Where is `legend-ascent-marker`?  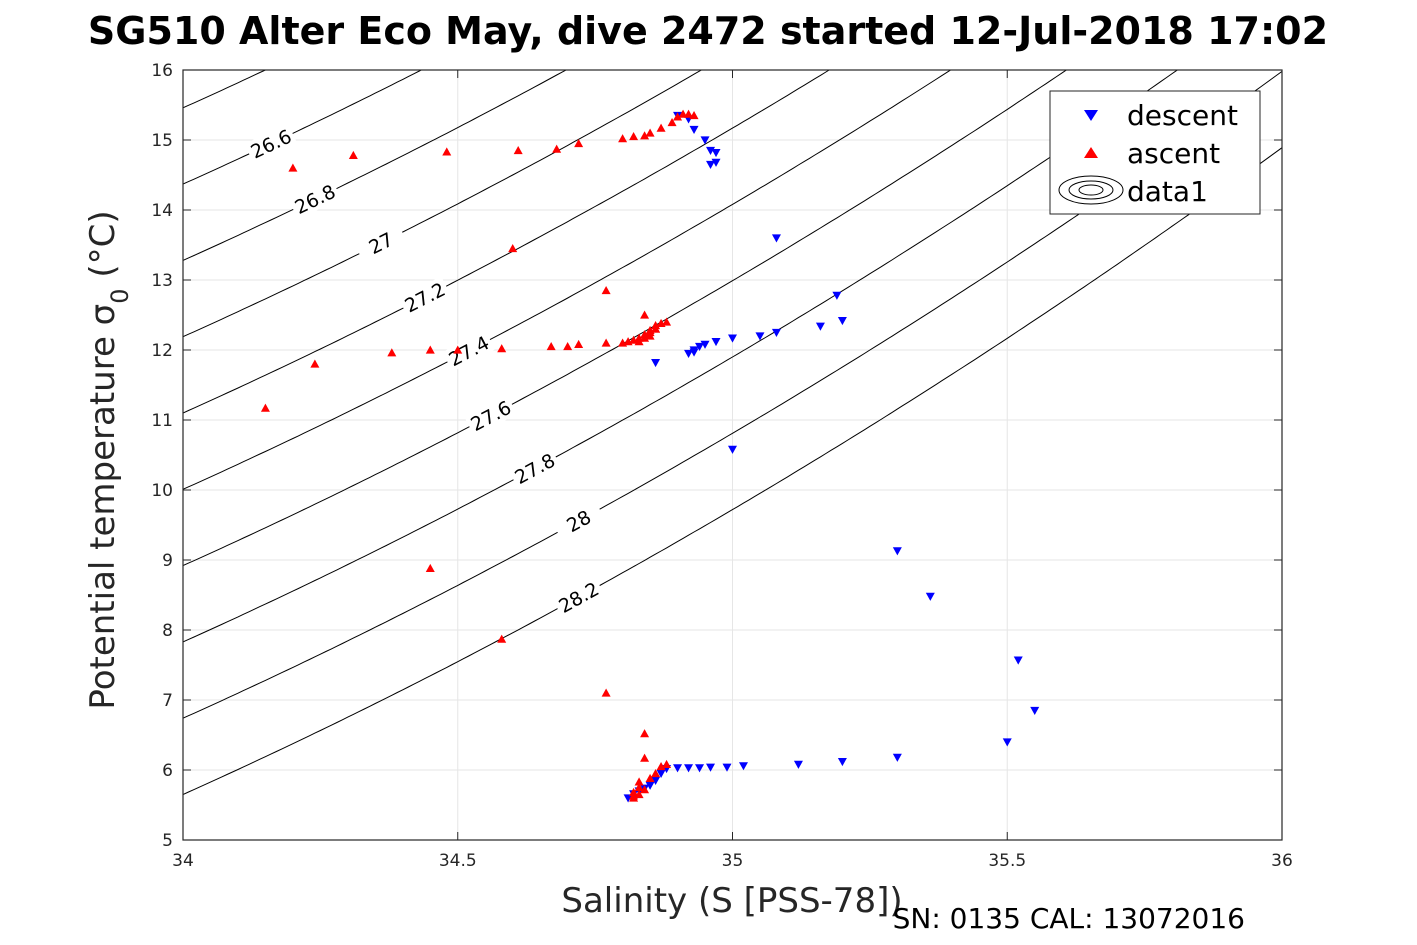 legend-ascent-marker is located at coordinates (1091, 152).